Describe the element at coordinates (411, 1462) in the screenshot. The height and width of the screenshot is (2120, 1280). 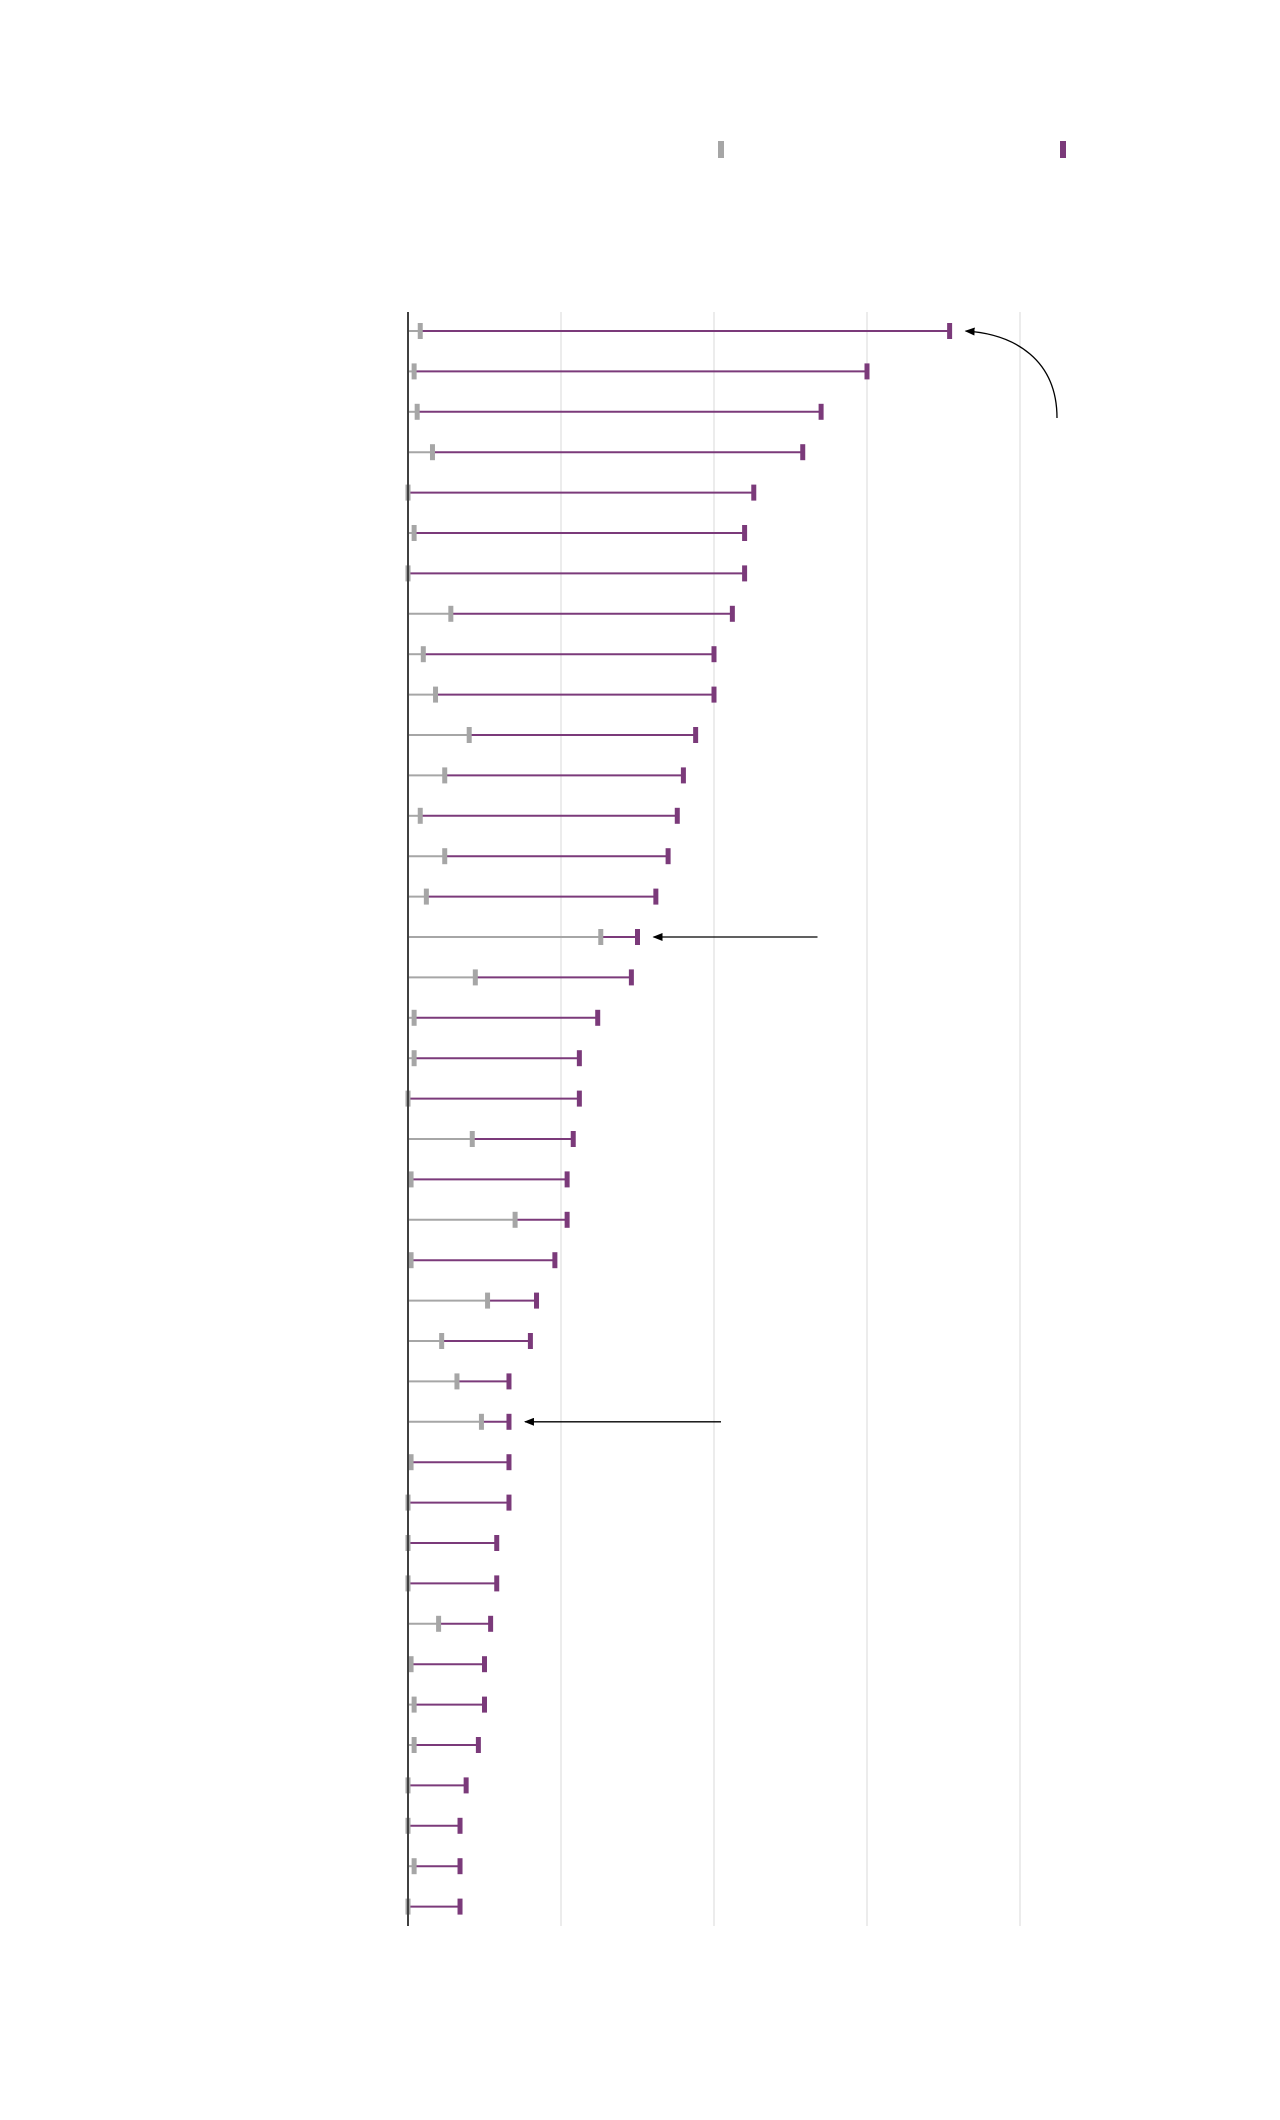
I see `row-29-start-marker` at that location.